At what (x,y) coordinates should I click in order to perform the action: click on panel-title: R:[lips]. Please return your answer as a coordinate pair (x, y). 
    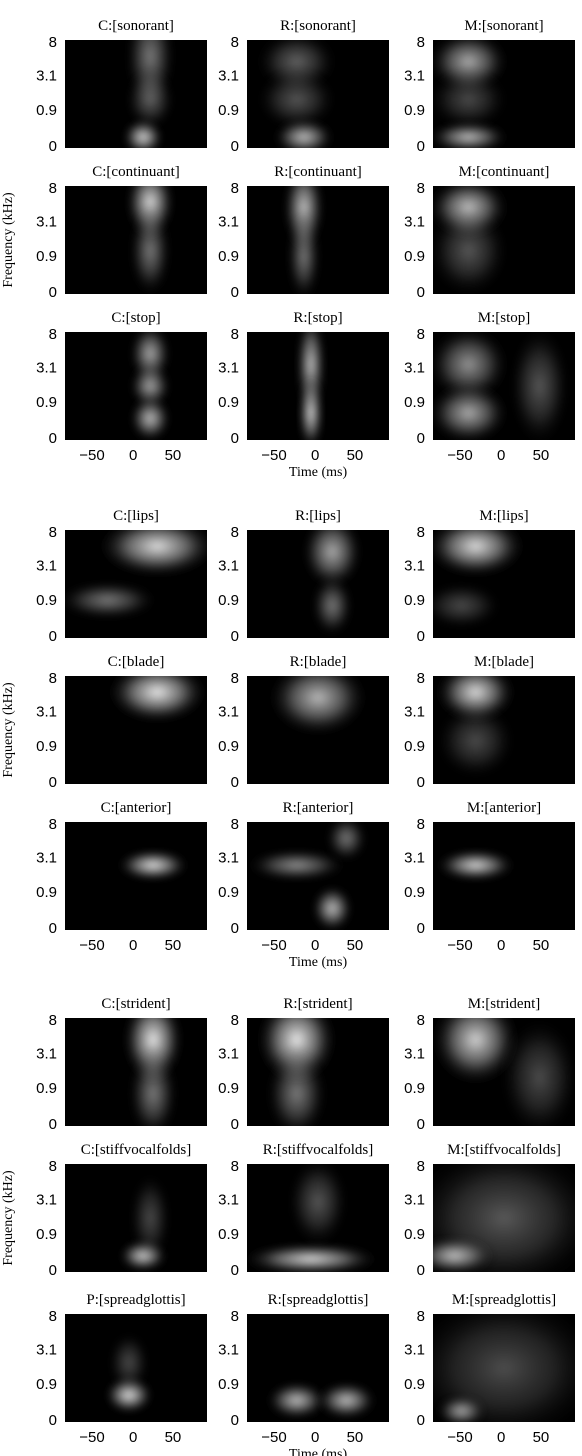
    Looking at the image, I should click on (318, 516).